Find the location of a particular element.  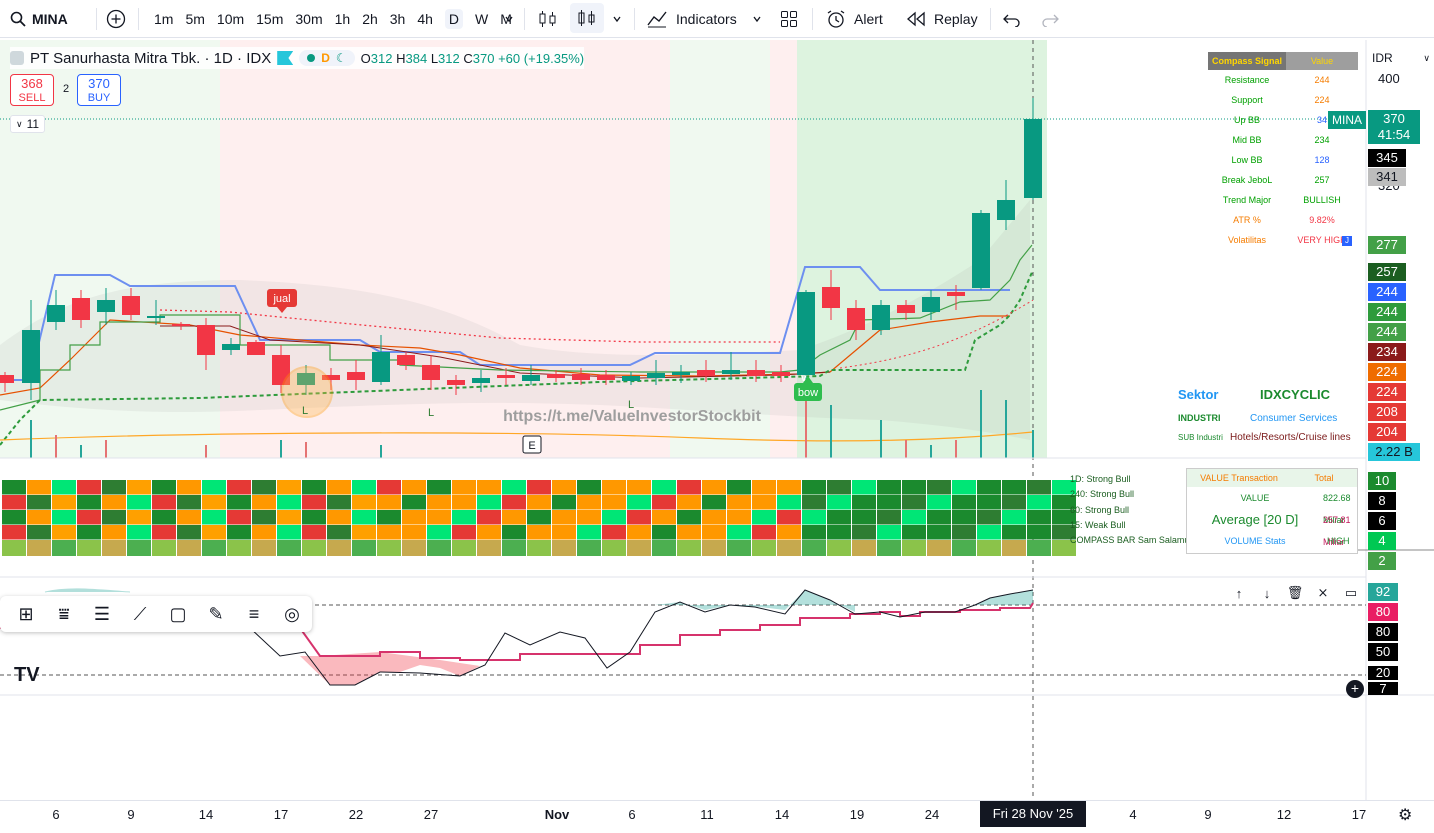

move-down-icon: ↓ is located at coordinates (1267, 593).